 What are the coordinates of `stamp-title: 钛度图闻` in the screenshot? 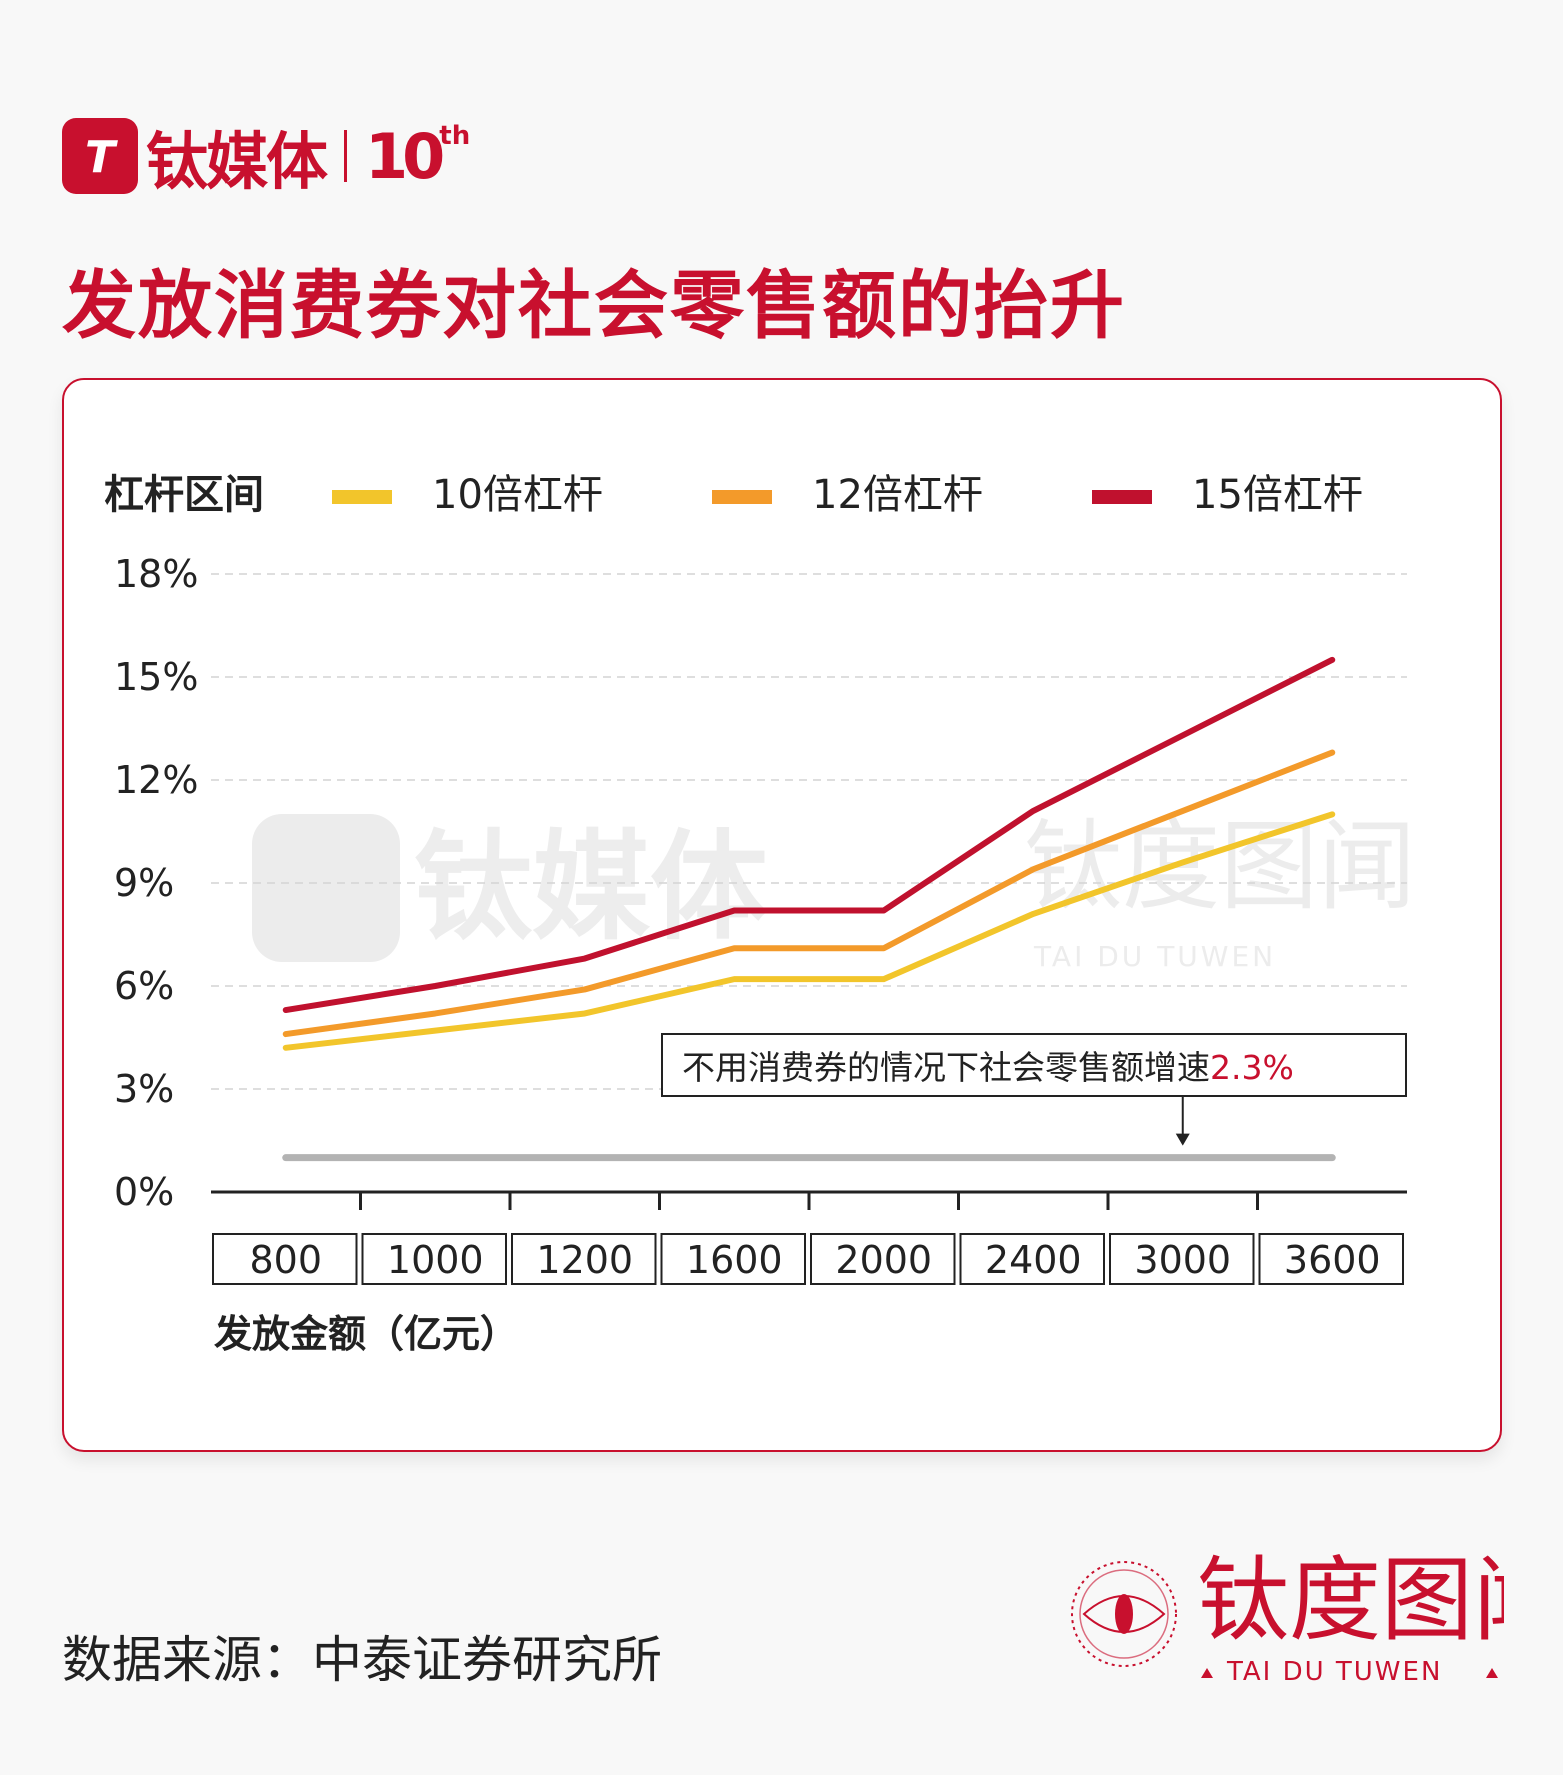 It's located at (1350, 1600).